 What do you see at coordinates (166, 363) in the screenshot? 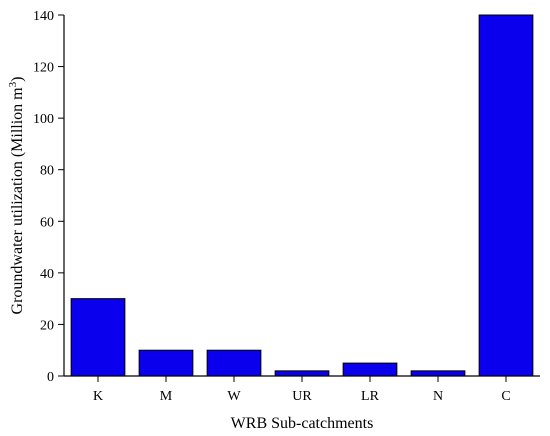
I see `bar-m` at bounding box center [166, 363].